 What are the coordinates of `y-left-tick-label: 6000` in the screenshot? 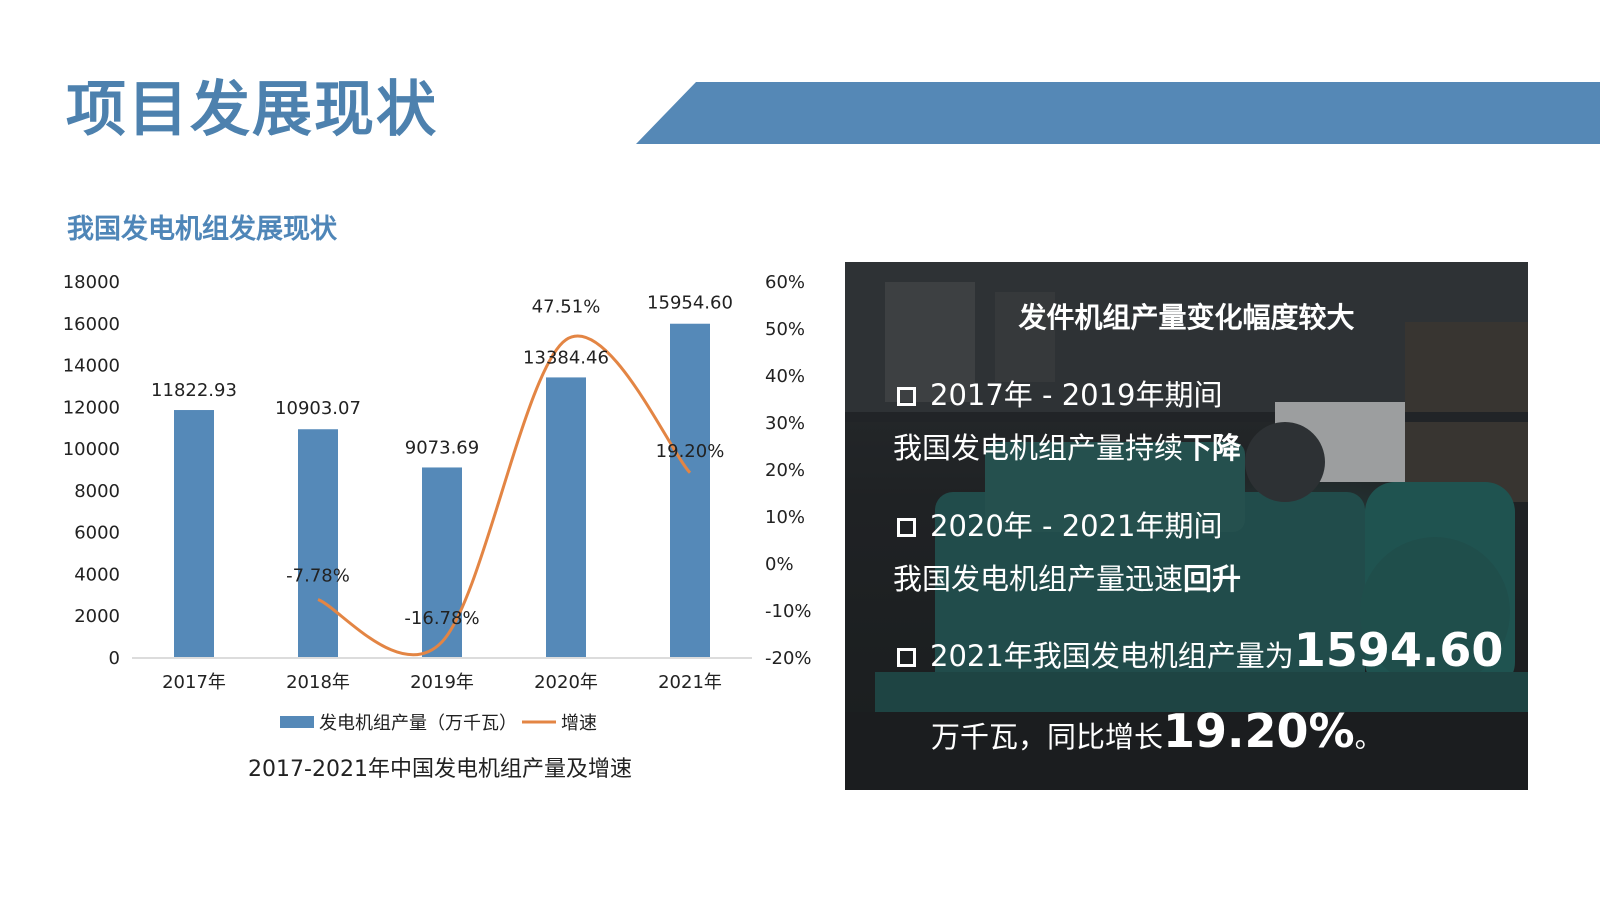 It's located at (97, 533).